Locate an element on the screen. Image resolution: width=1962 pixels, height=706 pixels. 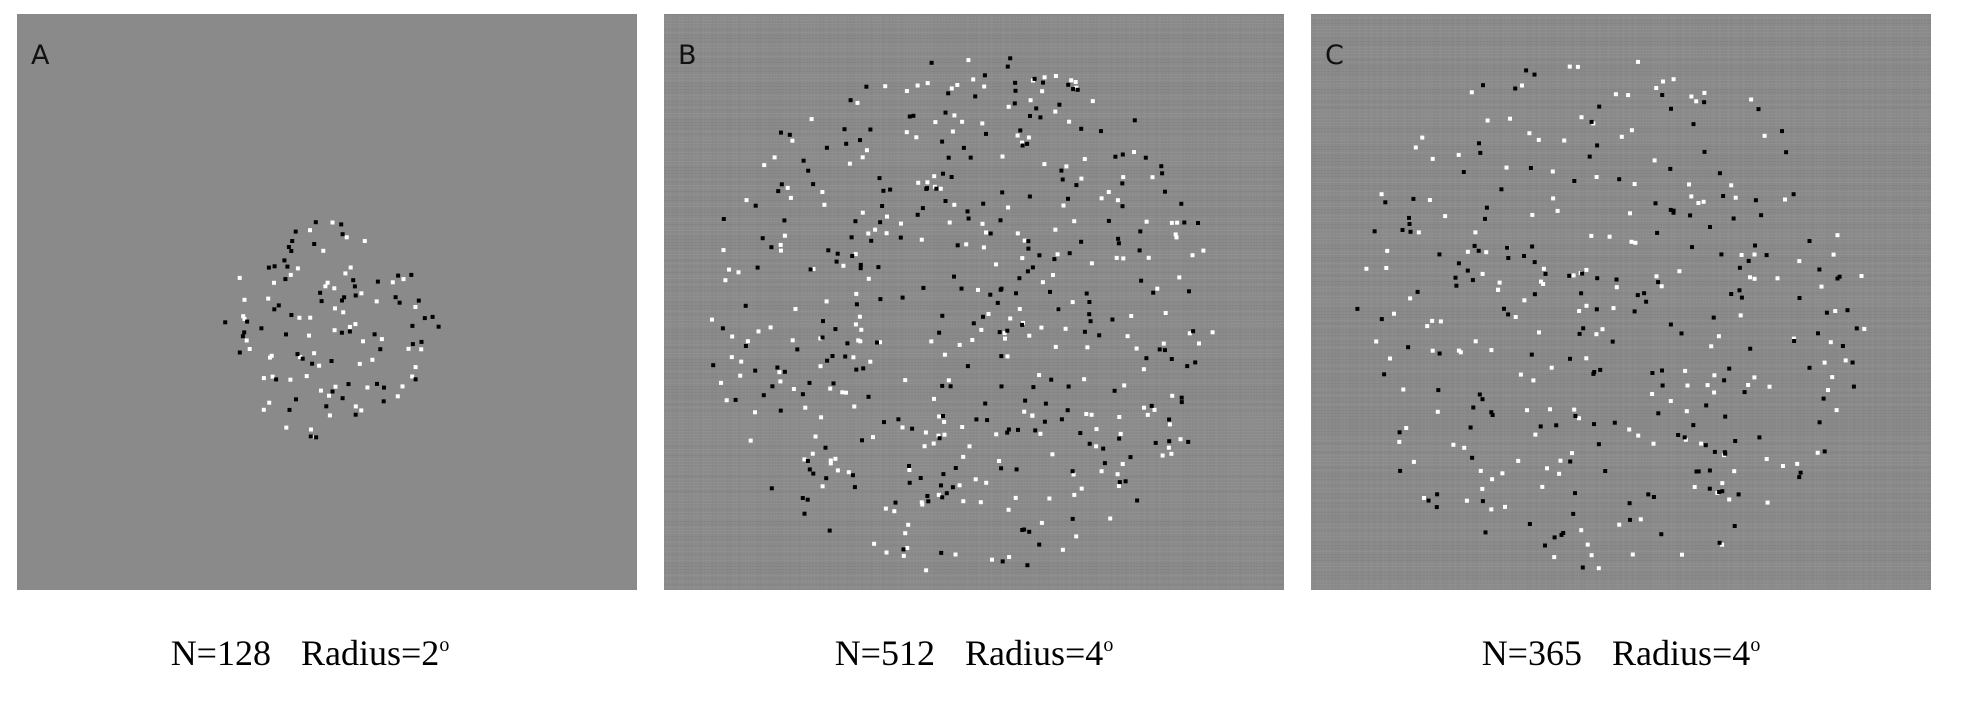
panel-label-b: B is located at coordinates (687, 55).